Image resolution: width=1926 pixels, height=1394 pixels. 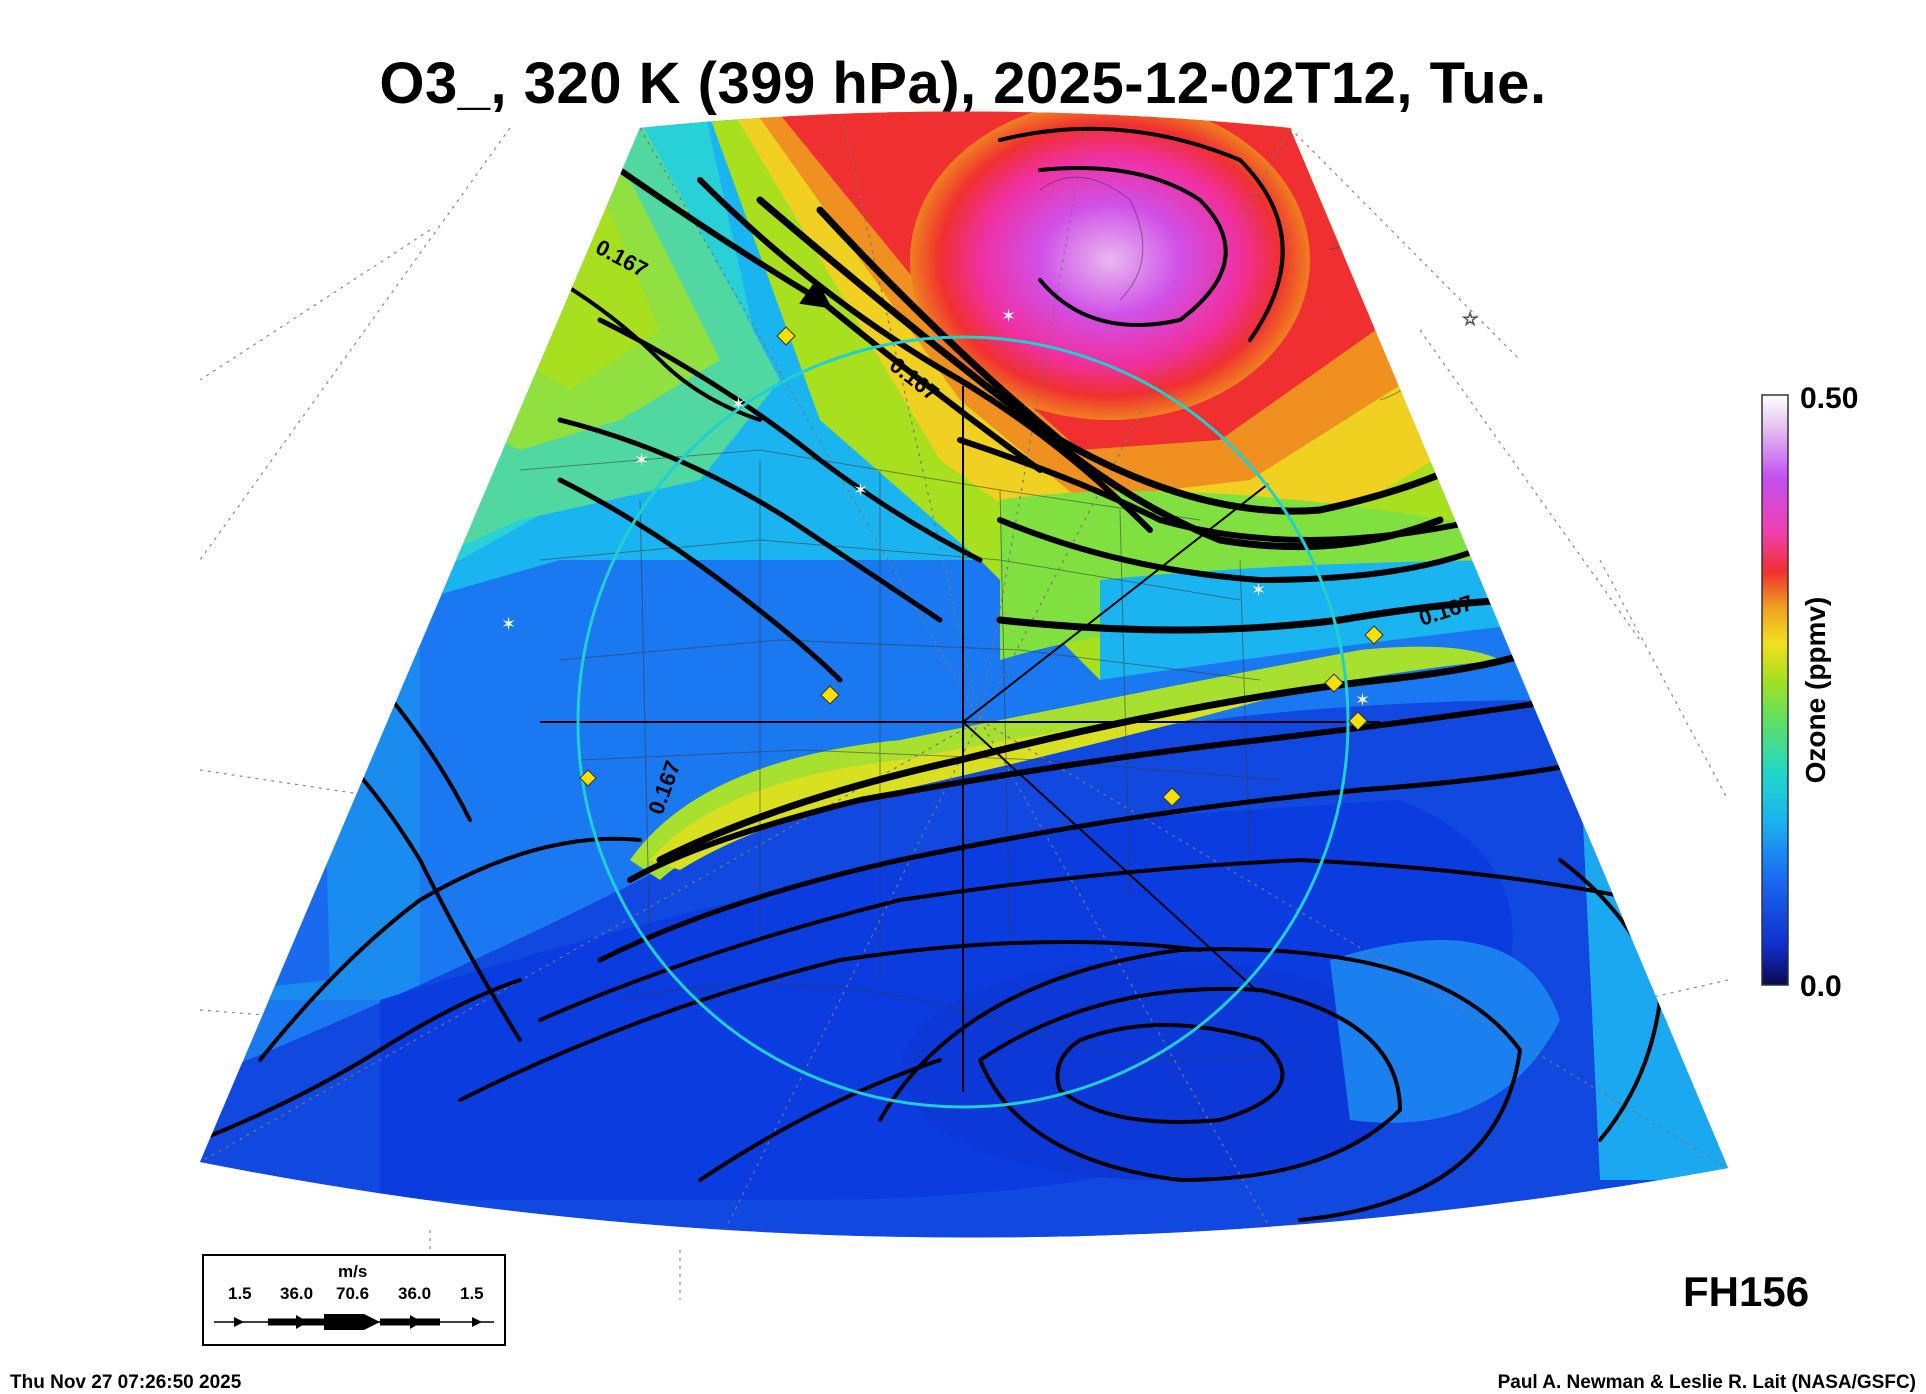 What do you see at coordinates (353, 1271) in the screenshot?
I see `wind-key-unit: m/s` at bounding box center [353, 1271].